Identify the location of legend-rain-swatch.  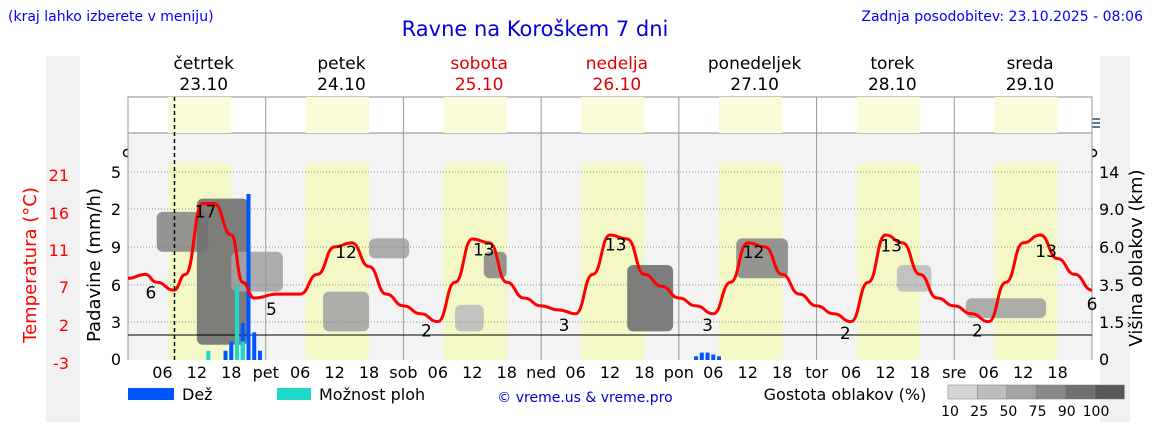
(151, 394).